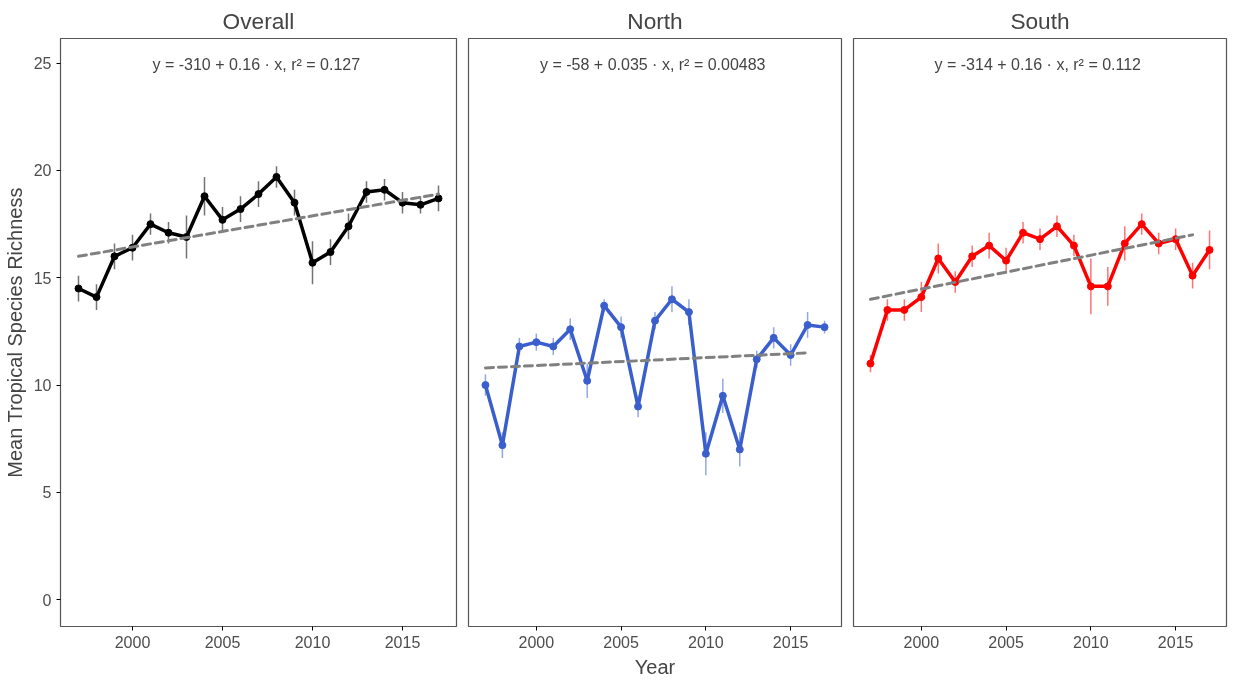 The image size is (1236, 684). I want to click on y-tick-label: 0, so click(47, 600).